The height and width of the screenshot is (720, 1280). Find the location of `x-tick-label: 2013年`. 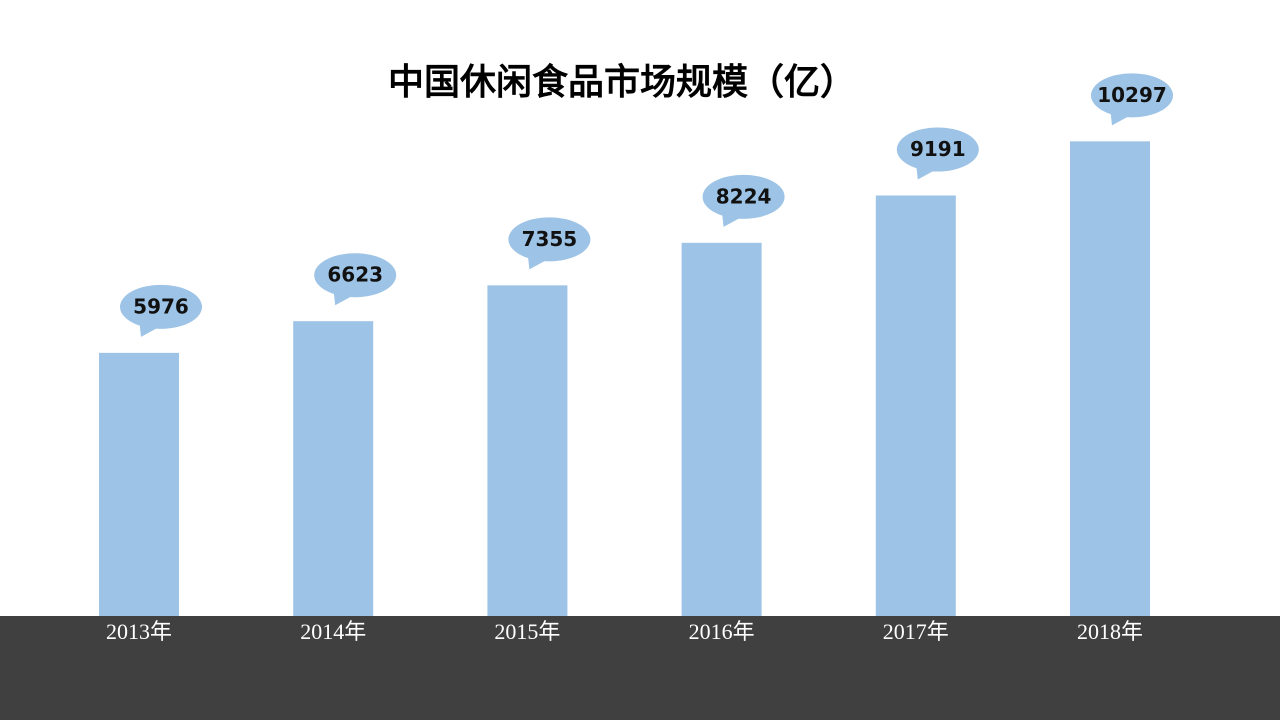

x-tick-label: 2013年 is located at coordinates (139, 631).